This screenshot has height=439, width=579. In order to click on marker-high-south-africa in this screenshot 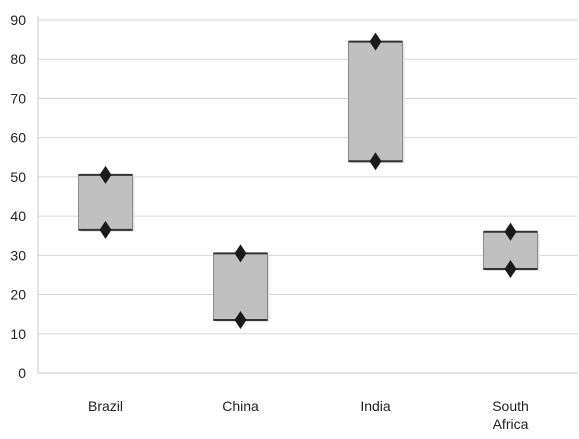, I will do `click(510, 231)`.